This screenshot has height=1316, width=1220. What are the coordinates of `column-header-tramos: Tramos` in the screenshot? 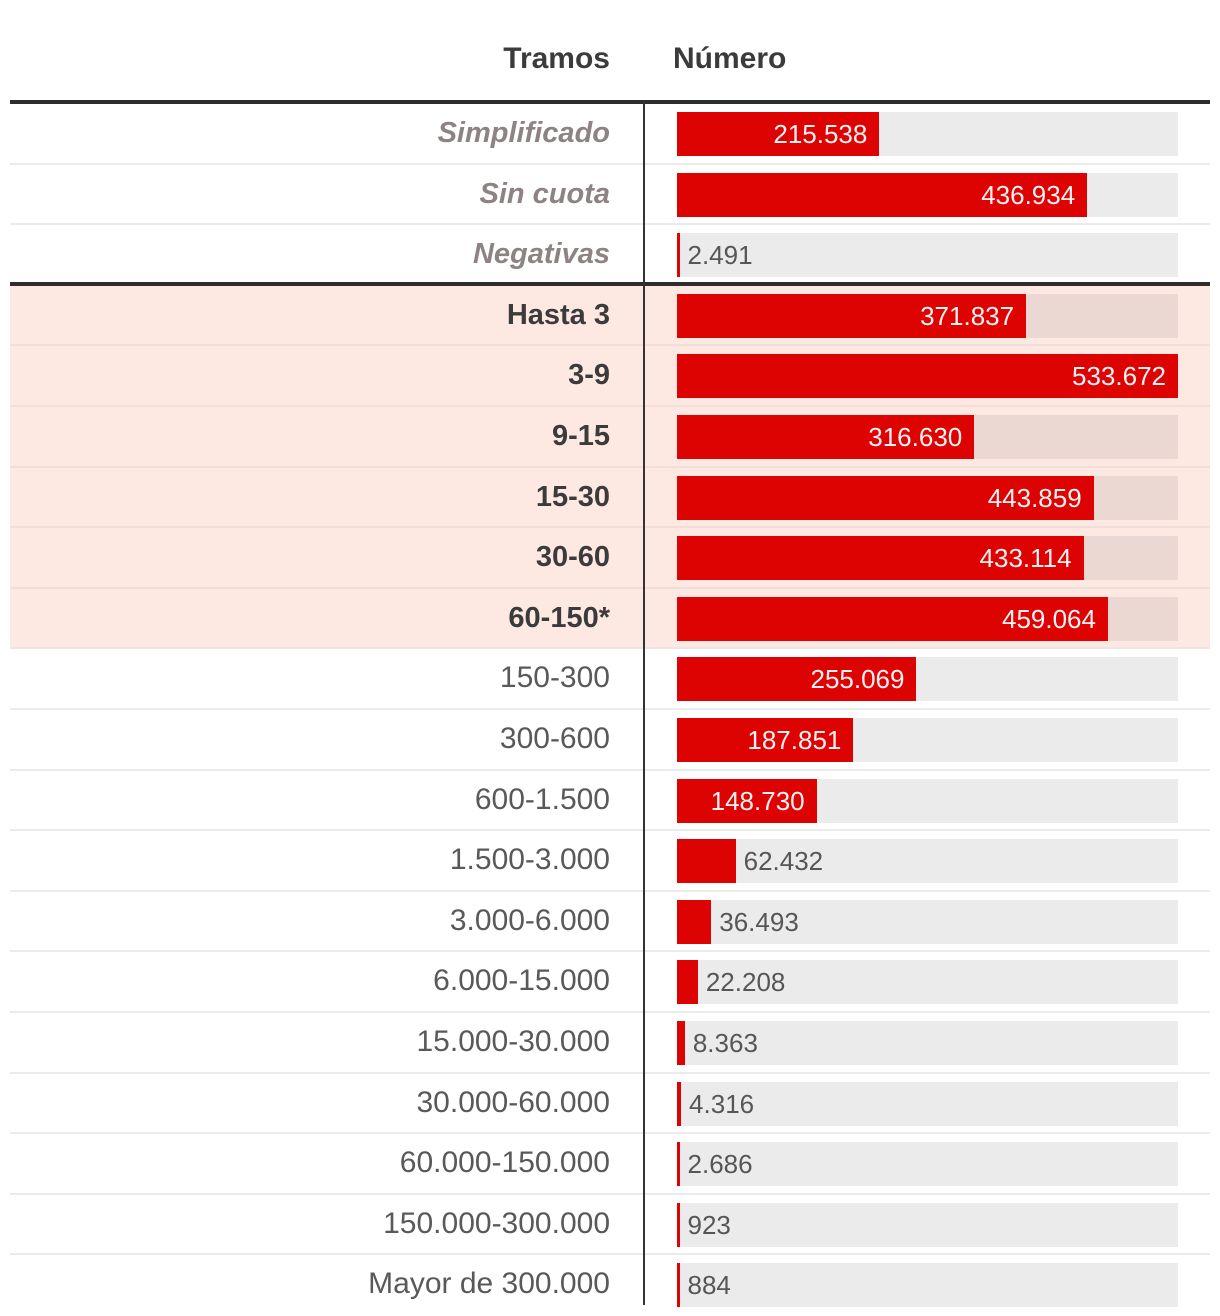 It's located at (556, 58).